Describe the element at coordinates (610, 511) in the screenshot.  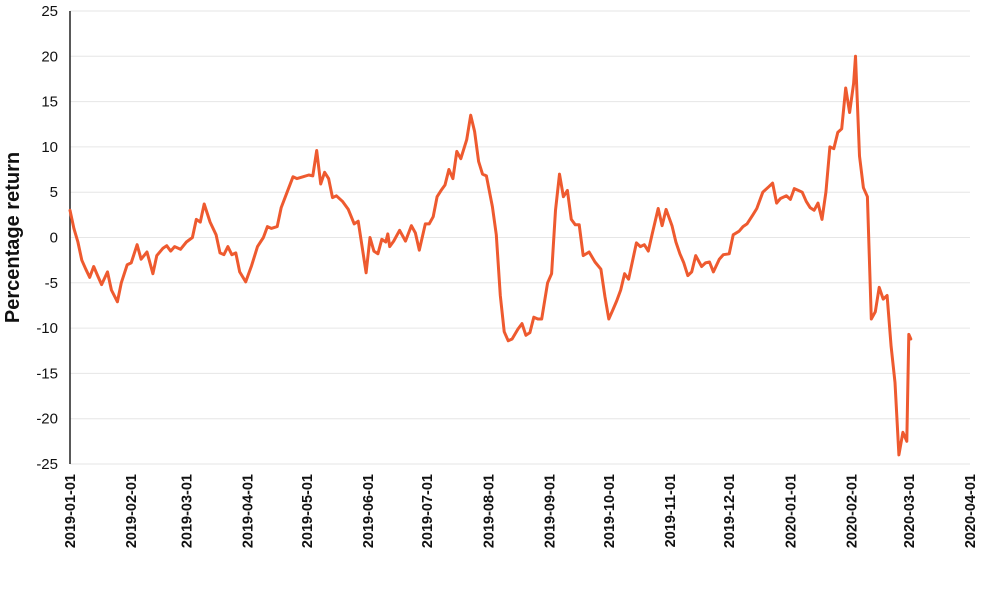
I see `x-tick-label: 2019-10-01` at that location.